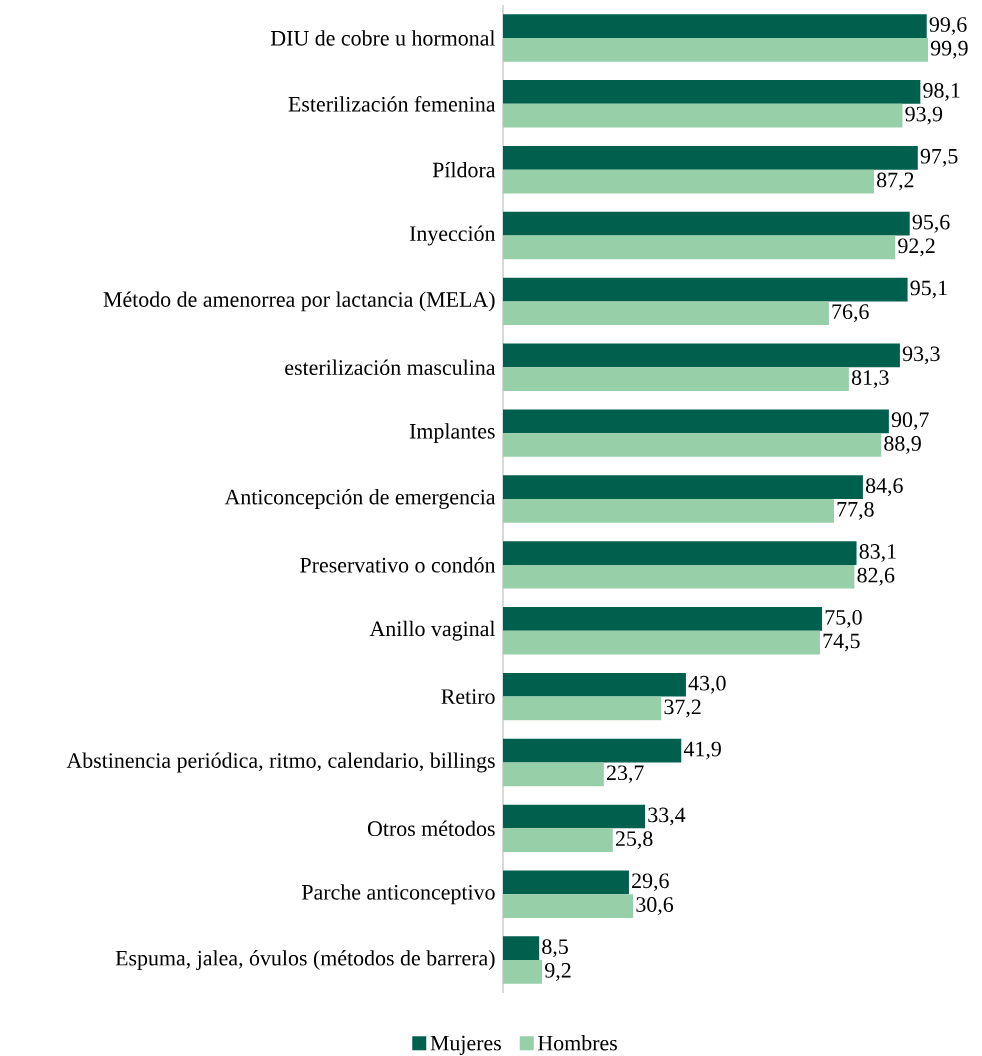  Describe the element at coordinates (928, 289) in the screenshot. I see `data-label: 95,1` at that location.